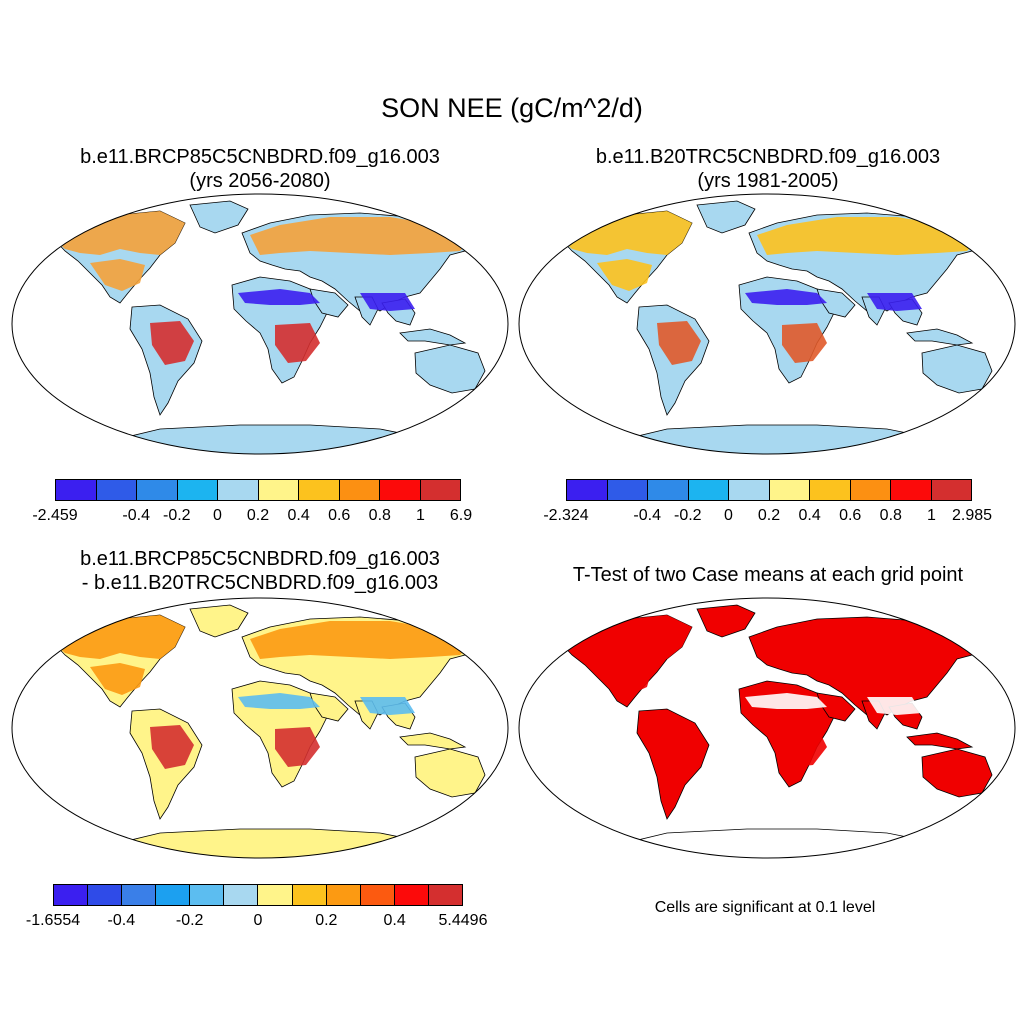 The height and width of the screenshot is (1024, 1024). I want to click on panel-2-title-line2: (yrs 1981-2005), so click(768, 181).